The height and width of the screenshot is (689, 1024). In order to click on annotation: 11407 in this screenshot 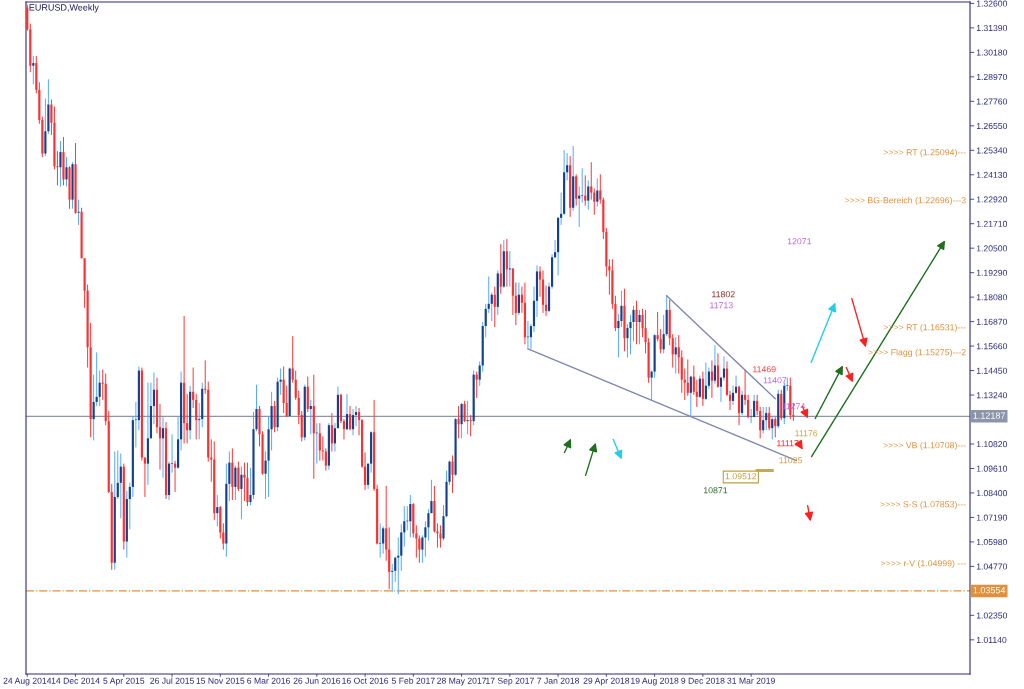, I will do `click(775, 380)`.